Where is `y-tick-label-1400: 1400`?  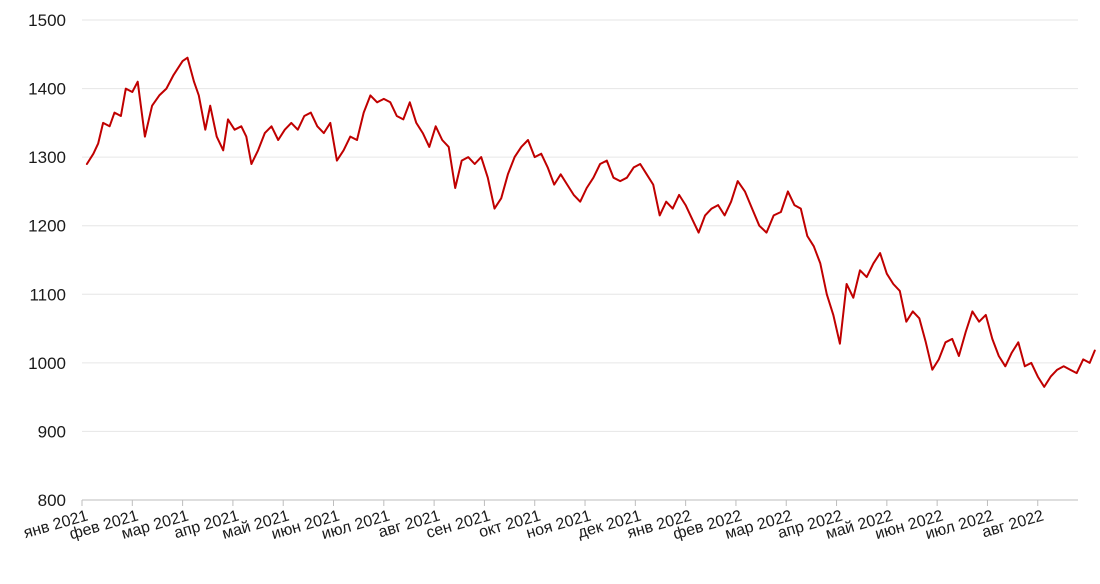 y-tick-label-1400: 1400 is located at coordinates (47, 89).